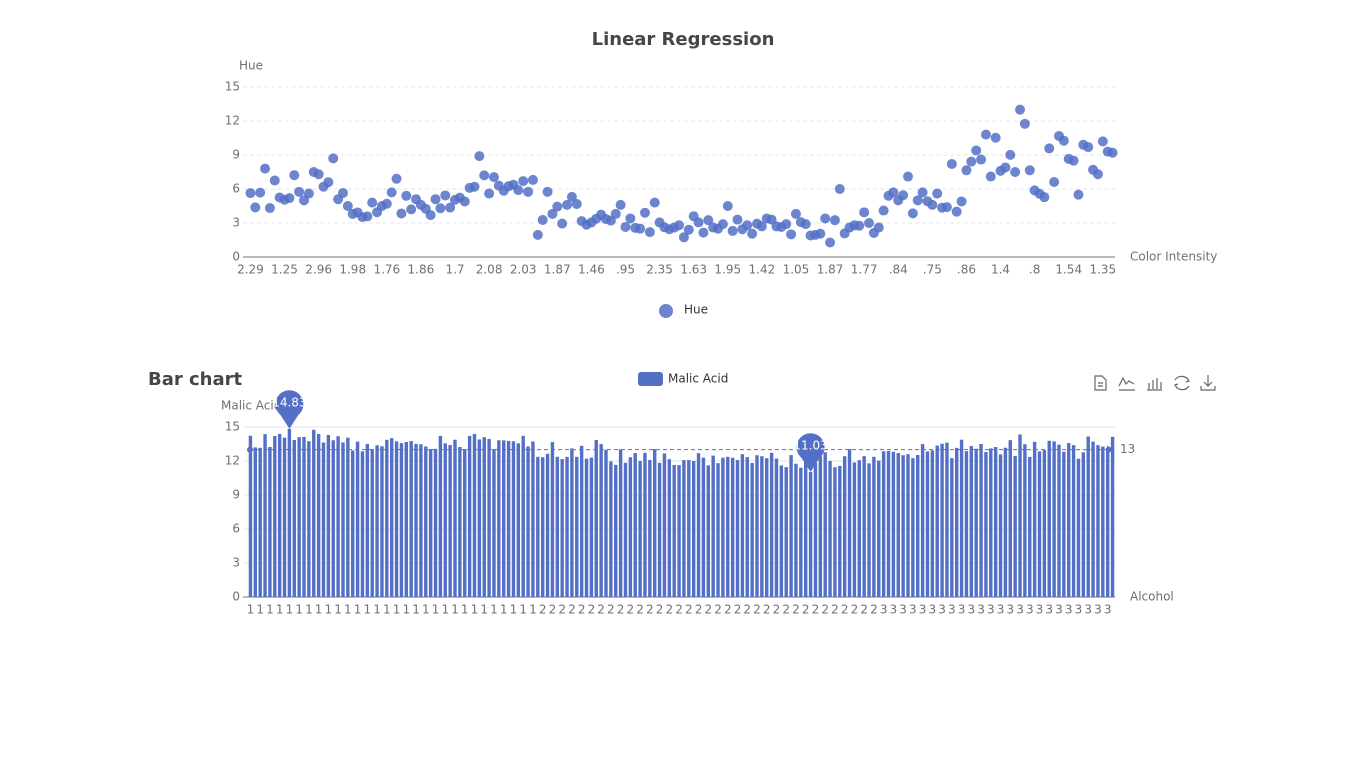 The image size is (1366, 768). Describe the element at coordinates (318, 270) in the screenshot. I see `x-tick-label: 2.96` at that location.